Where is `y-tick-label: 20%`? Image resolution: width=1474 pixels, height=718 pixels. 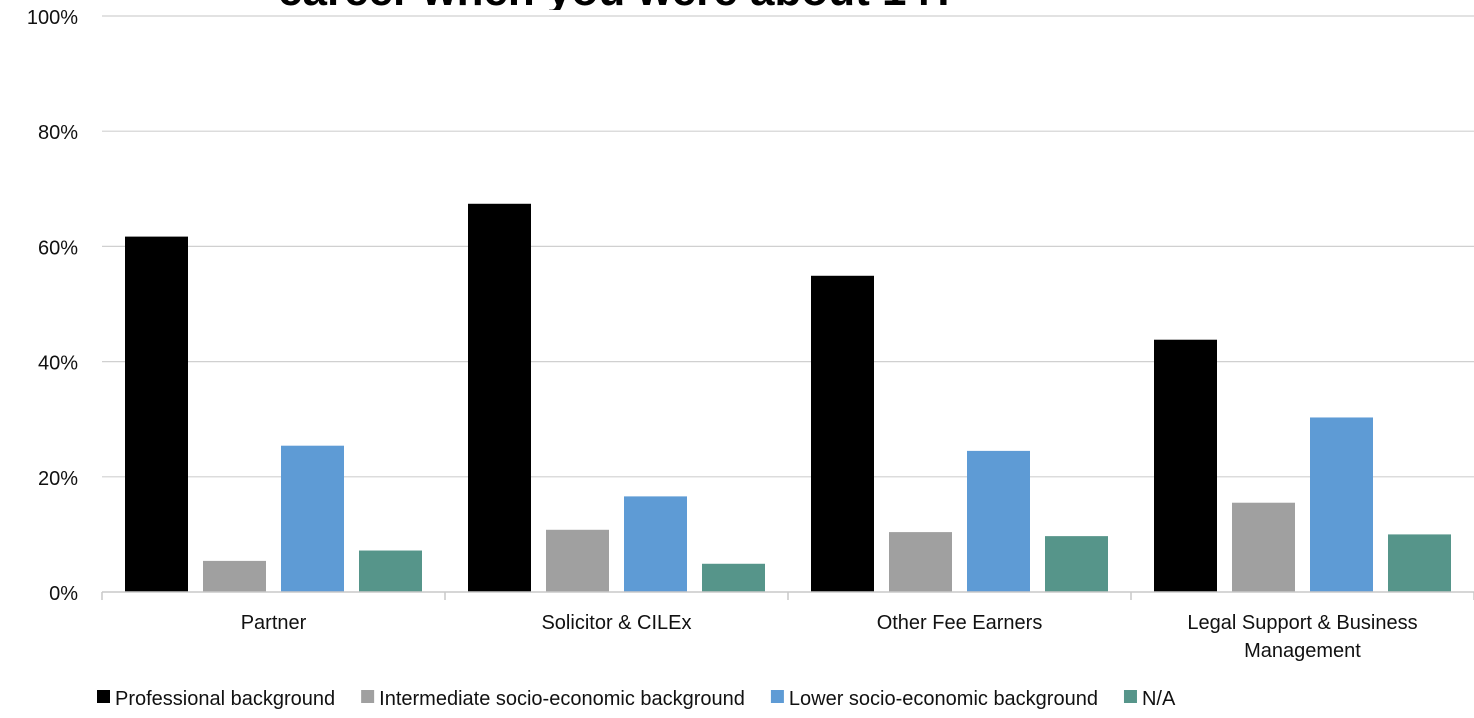 y-tick-label: 20% is located at coordinates (58, 479).